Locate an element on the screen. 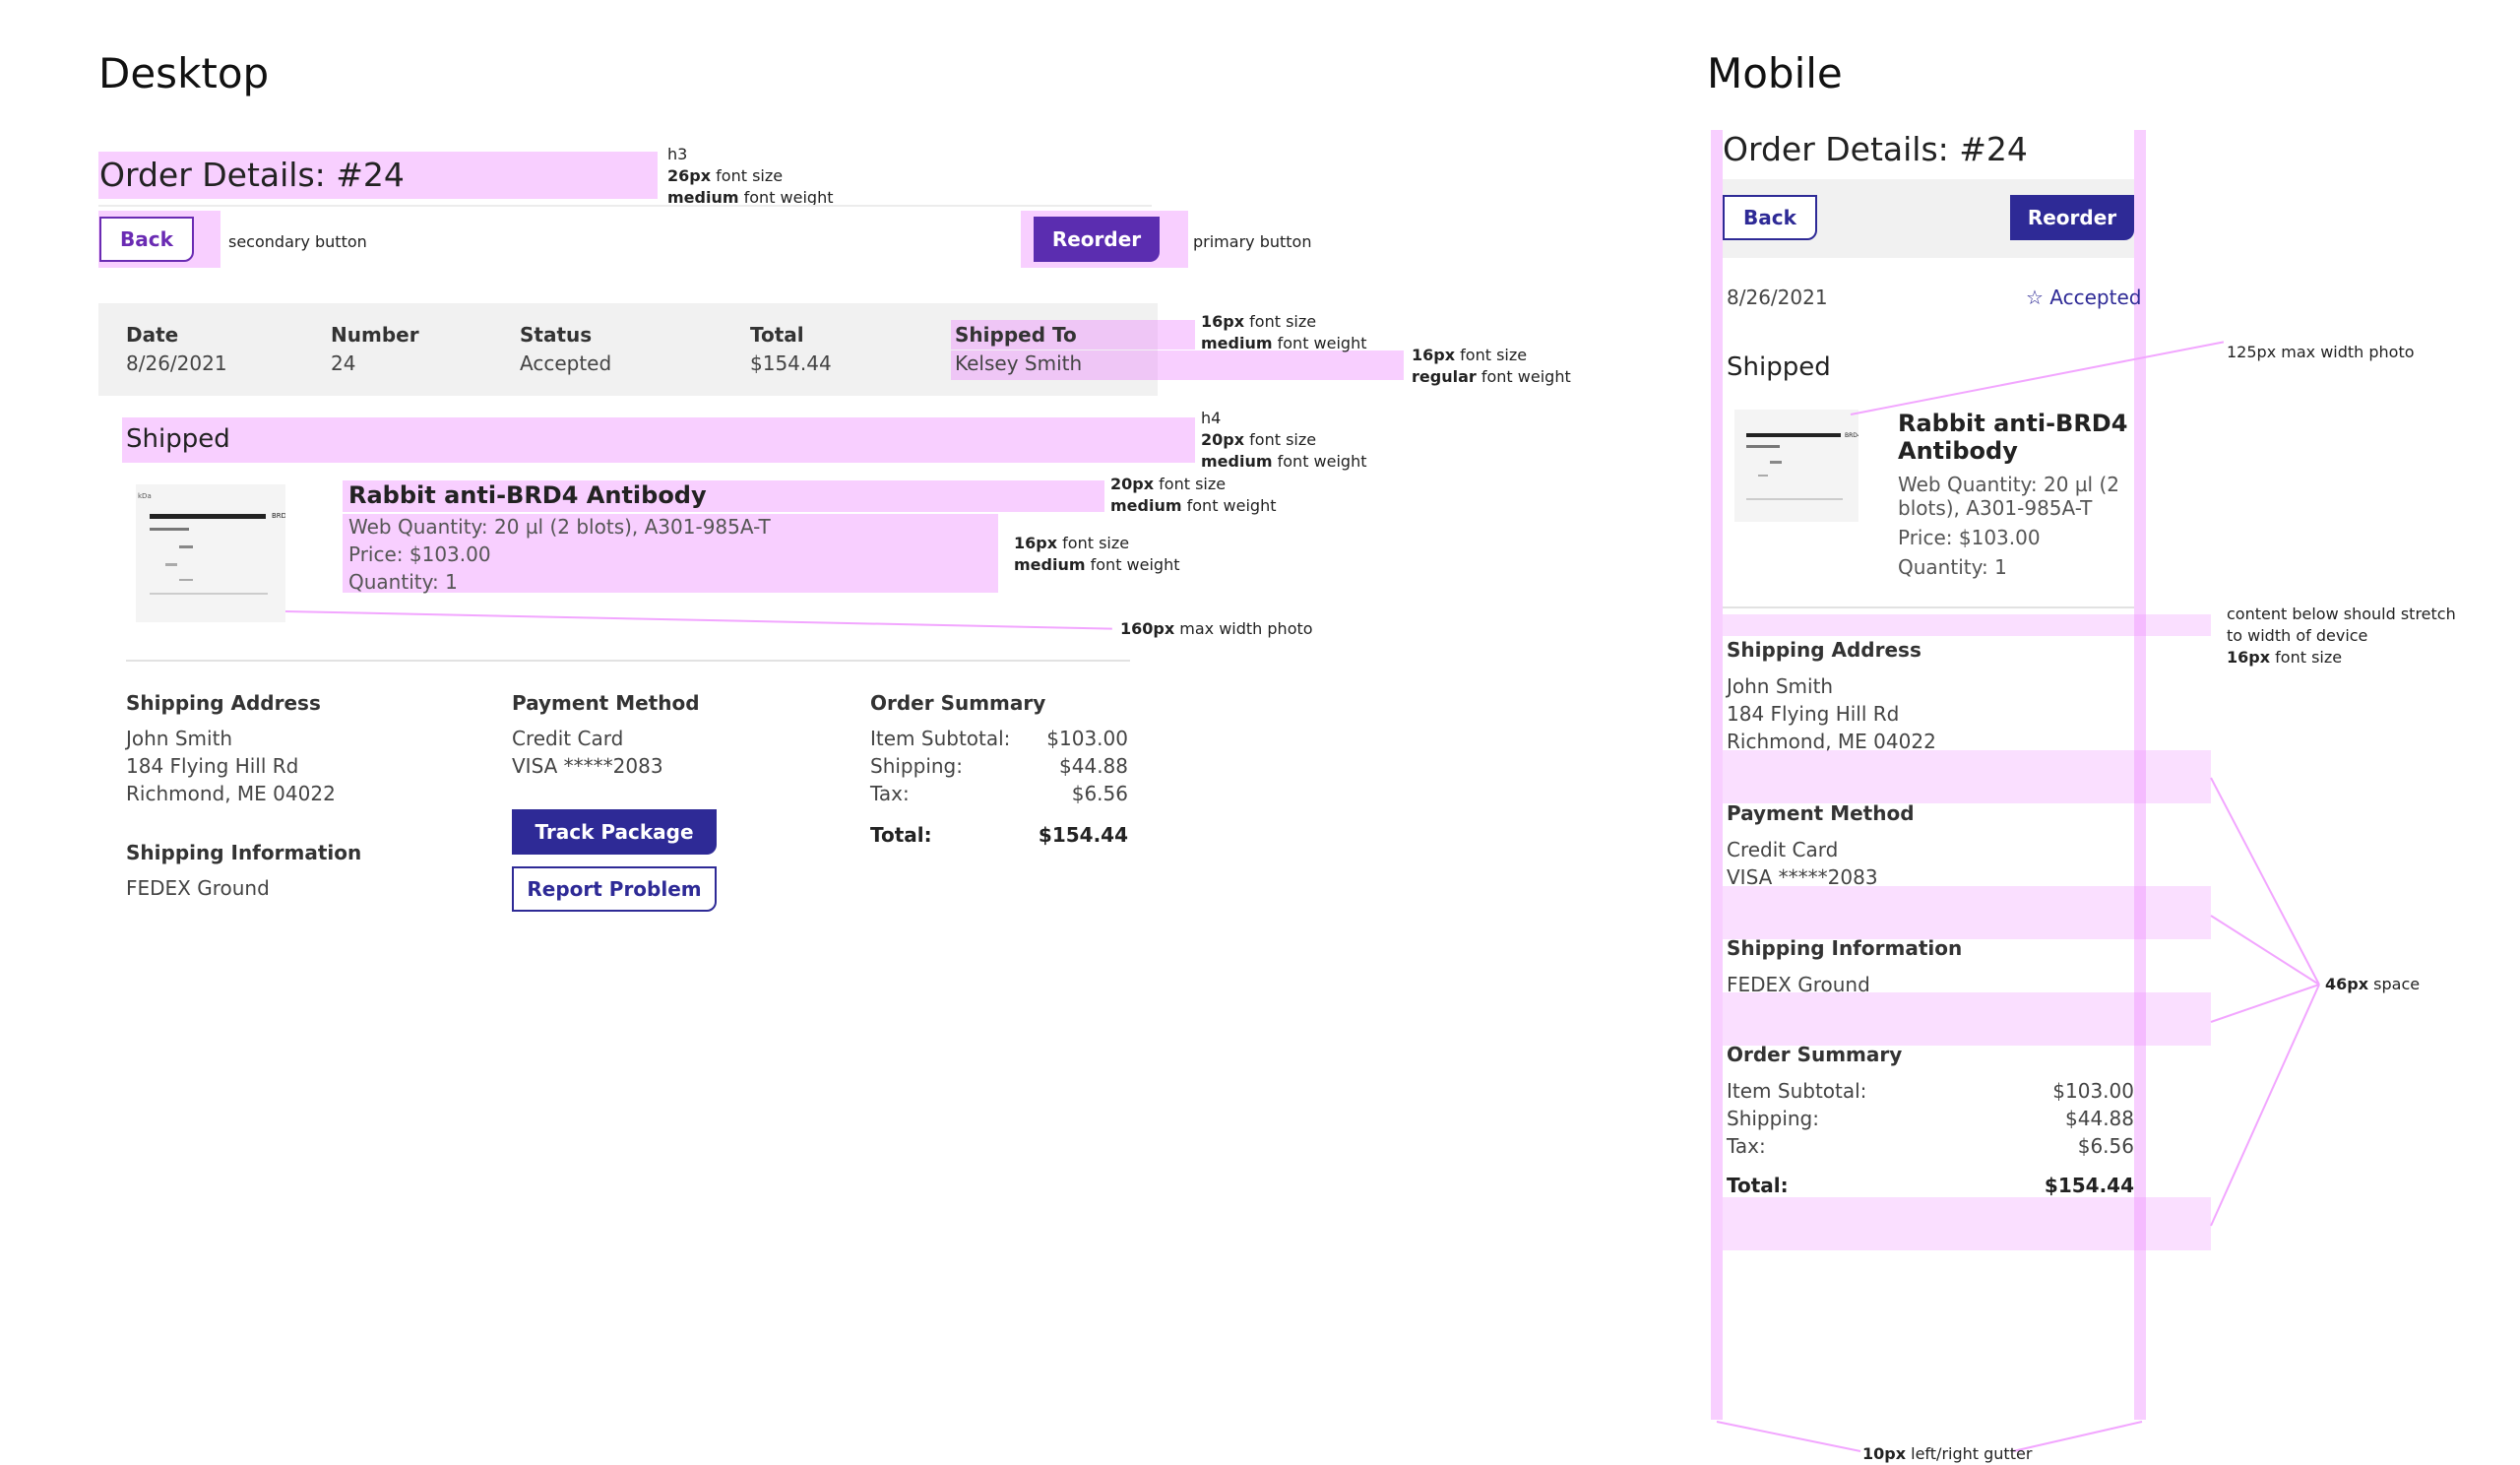  mobile-western-blot-image: BRD4 is located at coordinates (1796, 466).